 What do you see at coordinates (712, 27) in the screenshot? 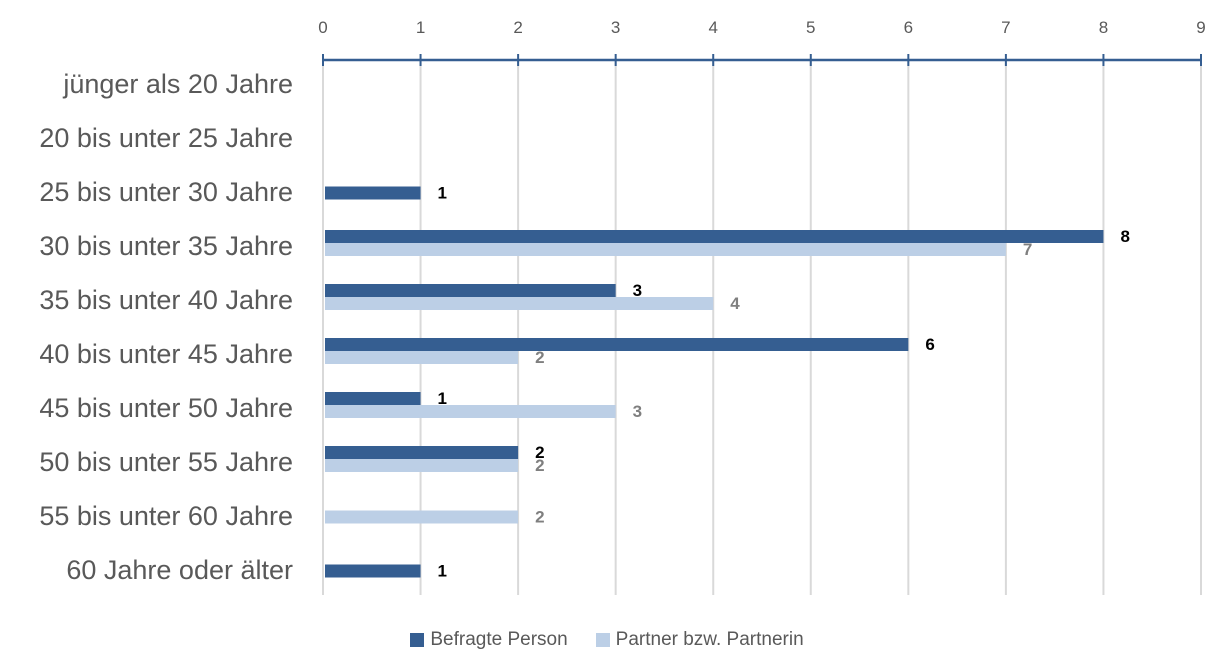
I see `x-tick-label-4: 4` at bounding box center [712, 27].